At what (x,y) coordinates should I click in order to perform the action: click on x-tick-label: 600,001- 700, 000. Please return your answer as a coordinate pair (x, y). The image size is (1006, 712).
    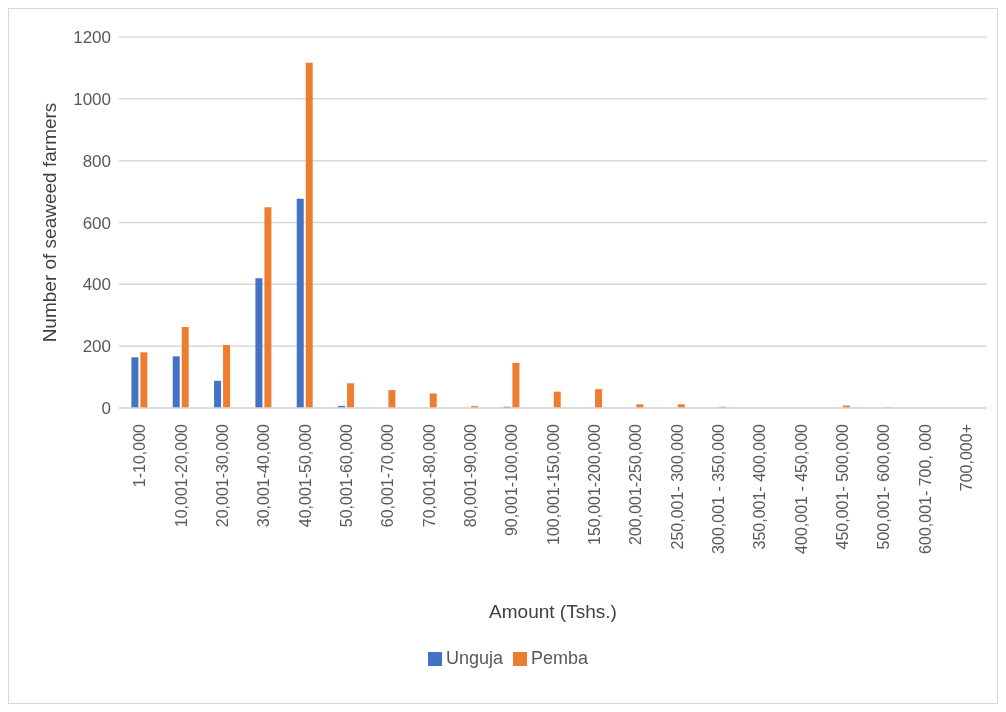
    Looking at the image, I should click on (925, 488).